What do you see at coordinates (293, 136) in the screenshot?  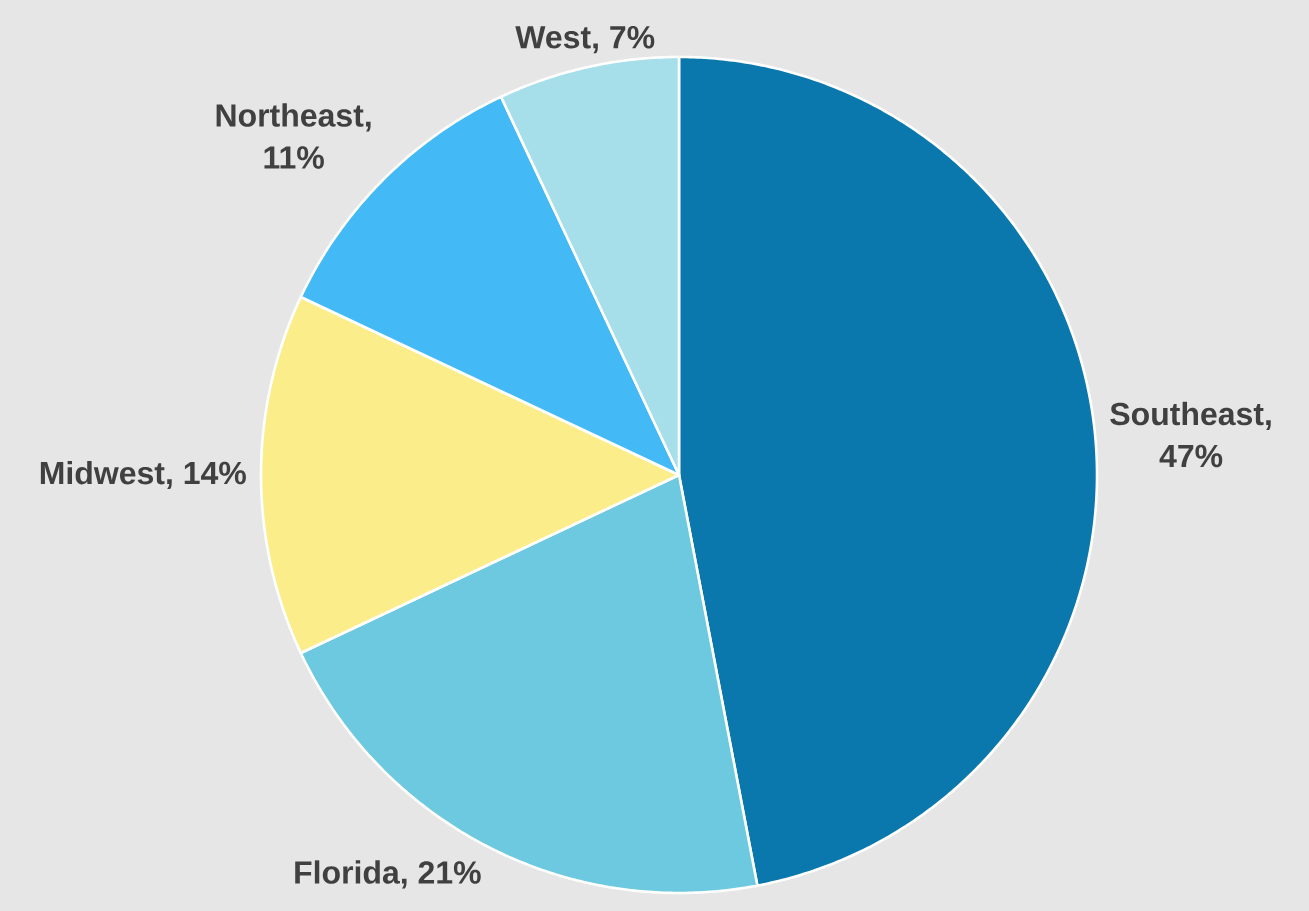 I see `slice-label: Northeast, 11%` at bounding box center [293, 136].